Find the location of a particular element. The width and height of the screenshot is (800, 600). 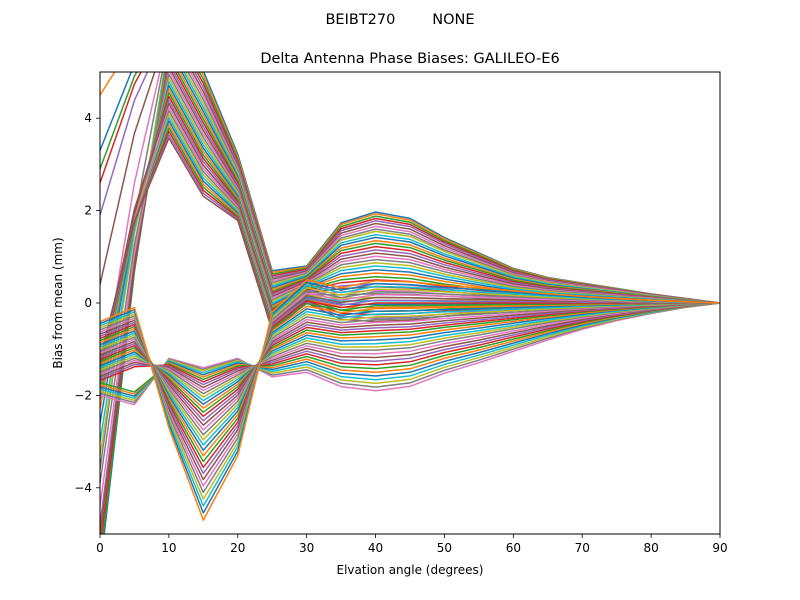

x-tick-label: 60 is located at coordinates (513, 548).